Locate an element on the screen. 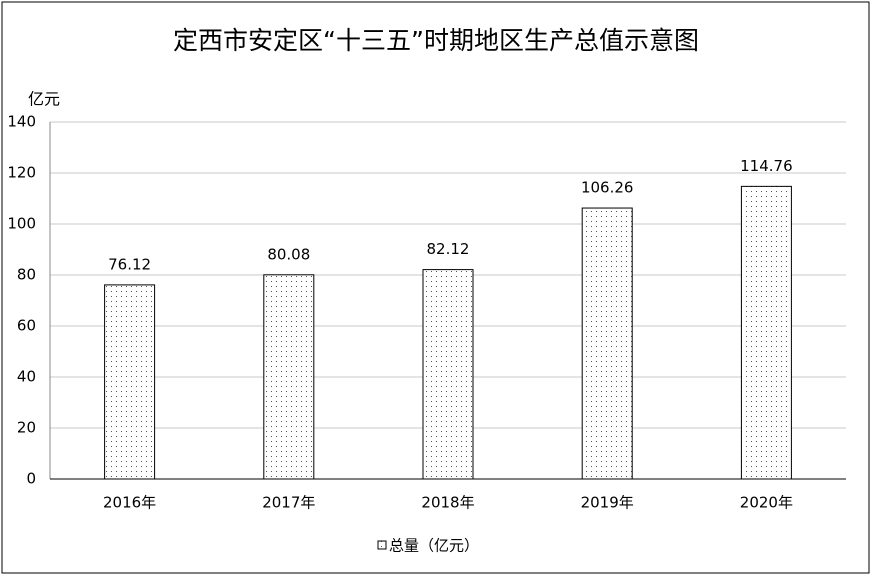 Image resolution: width=872 pixels, height=580 pixels. x-tick-label: 2016年 is located at coordinates (129, 503).